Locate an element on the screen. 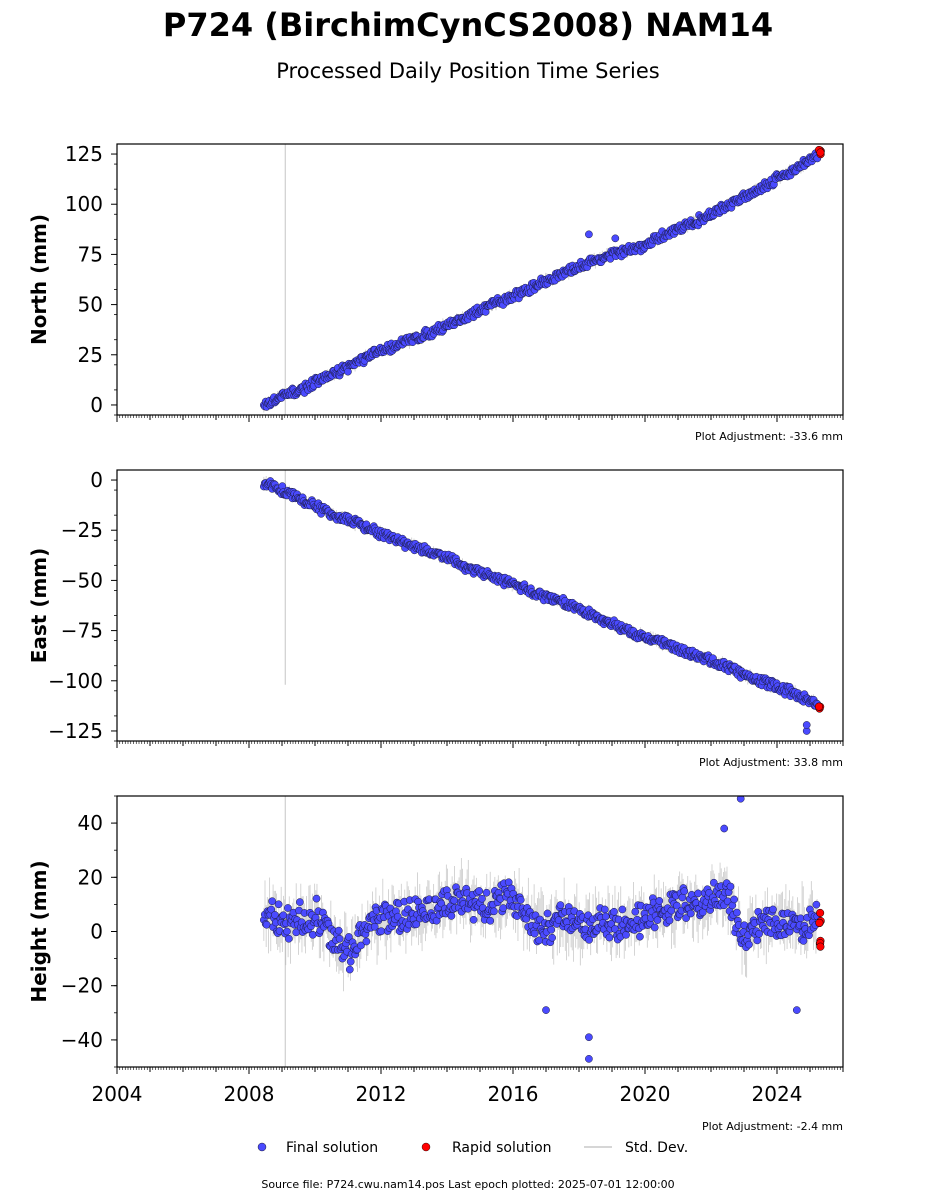  east-ytick-label: 0 is located at coordinates (96, 480).